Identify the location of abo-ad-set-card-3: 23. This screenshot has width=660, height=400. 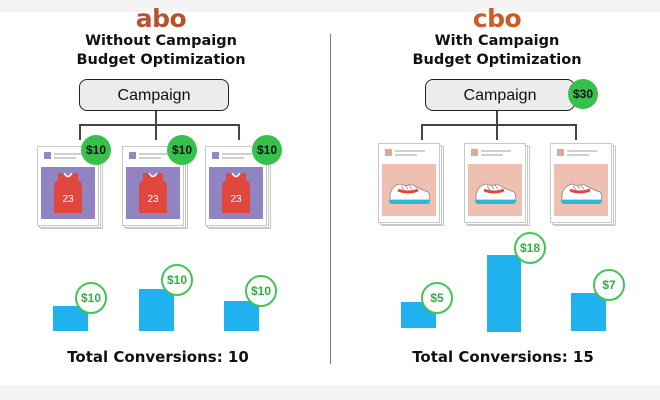
(239, 188).